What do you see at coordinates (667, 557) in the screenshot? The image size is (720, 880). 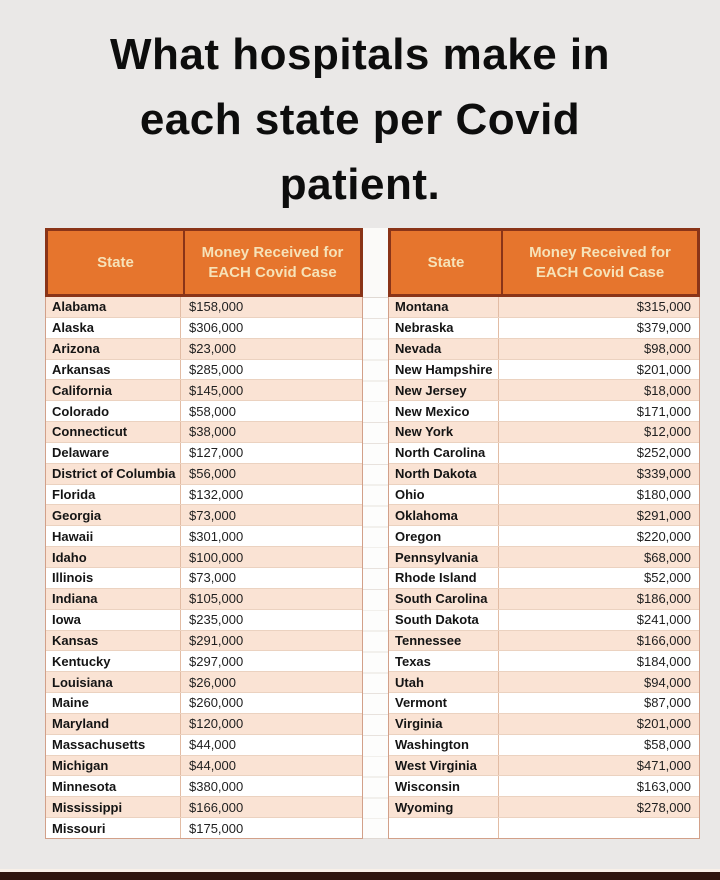 I see `amount-cell: $68,000` at bounding box center [667, 557].